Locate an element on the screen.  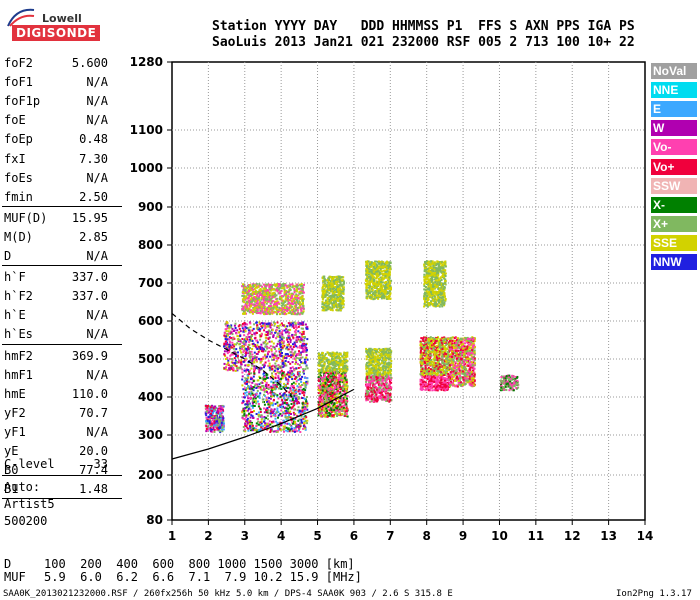
param-value: 7.30 is located at coordinates (93, 158).